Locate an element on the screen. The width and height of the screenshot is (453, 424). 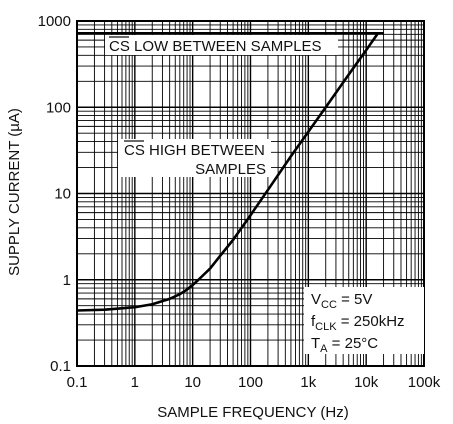
y-tick-label: 1 is located at coordinates (67, 280).